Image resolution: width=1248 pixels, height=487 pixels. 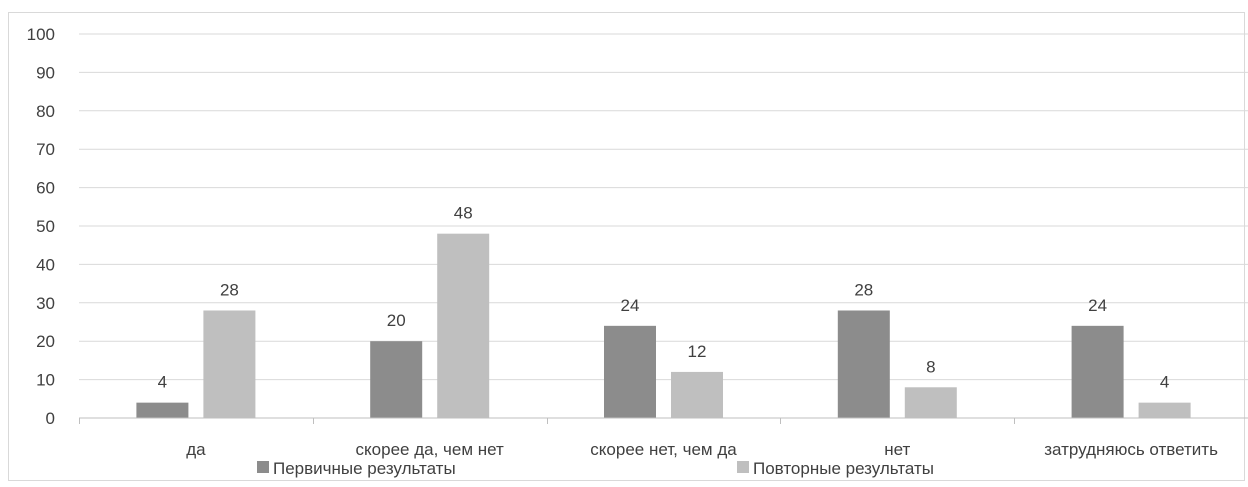 I want to click on y-tick-label: 70, so click(x=45, y=149).